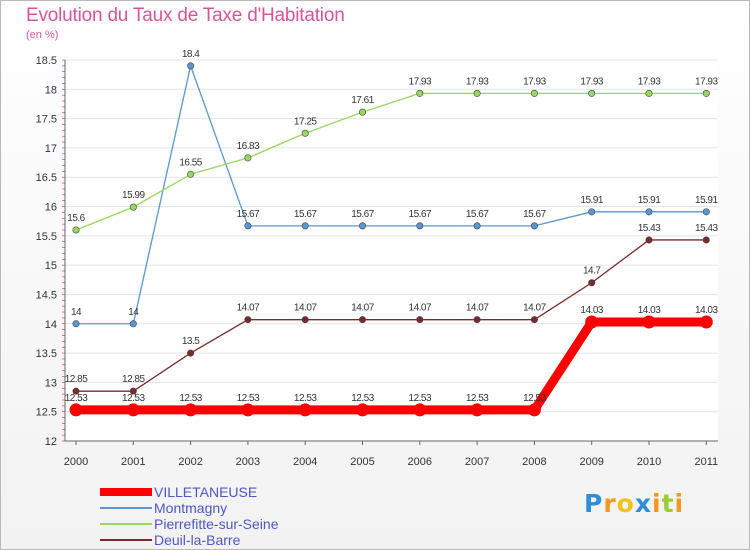 This screenshot has height=550, width=750. Describe the element at coordinates (51, 442) in the screenshot. I see `y-tick-label: 12` at that location.